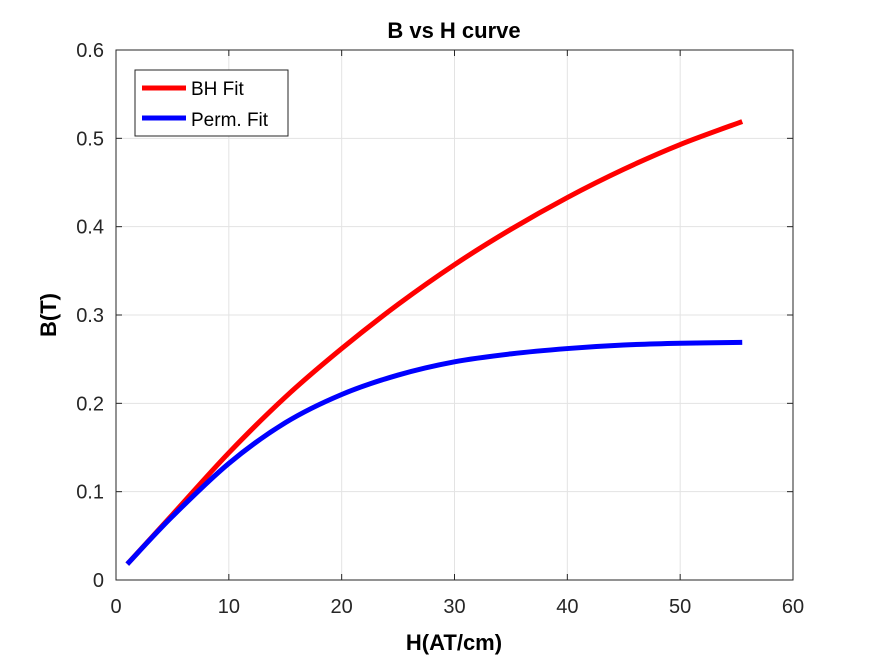  What do you see at coordinates (90, 51) in the screenshot?
I see `y-tick-label: 0.6` at bounding box center [90, 51].